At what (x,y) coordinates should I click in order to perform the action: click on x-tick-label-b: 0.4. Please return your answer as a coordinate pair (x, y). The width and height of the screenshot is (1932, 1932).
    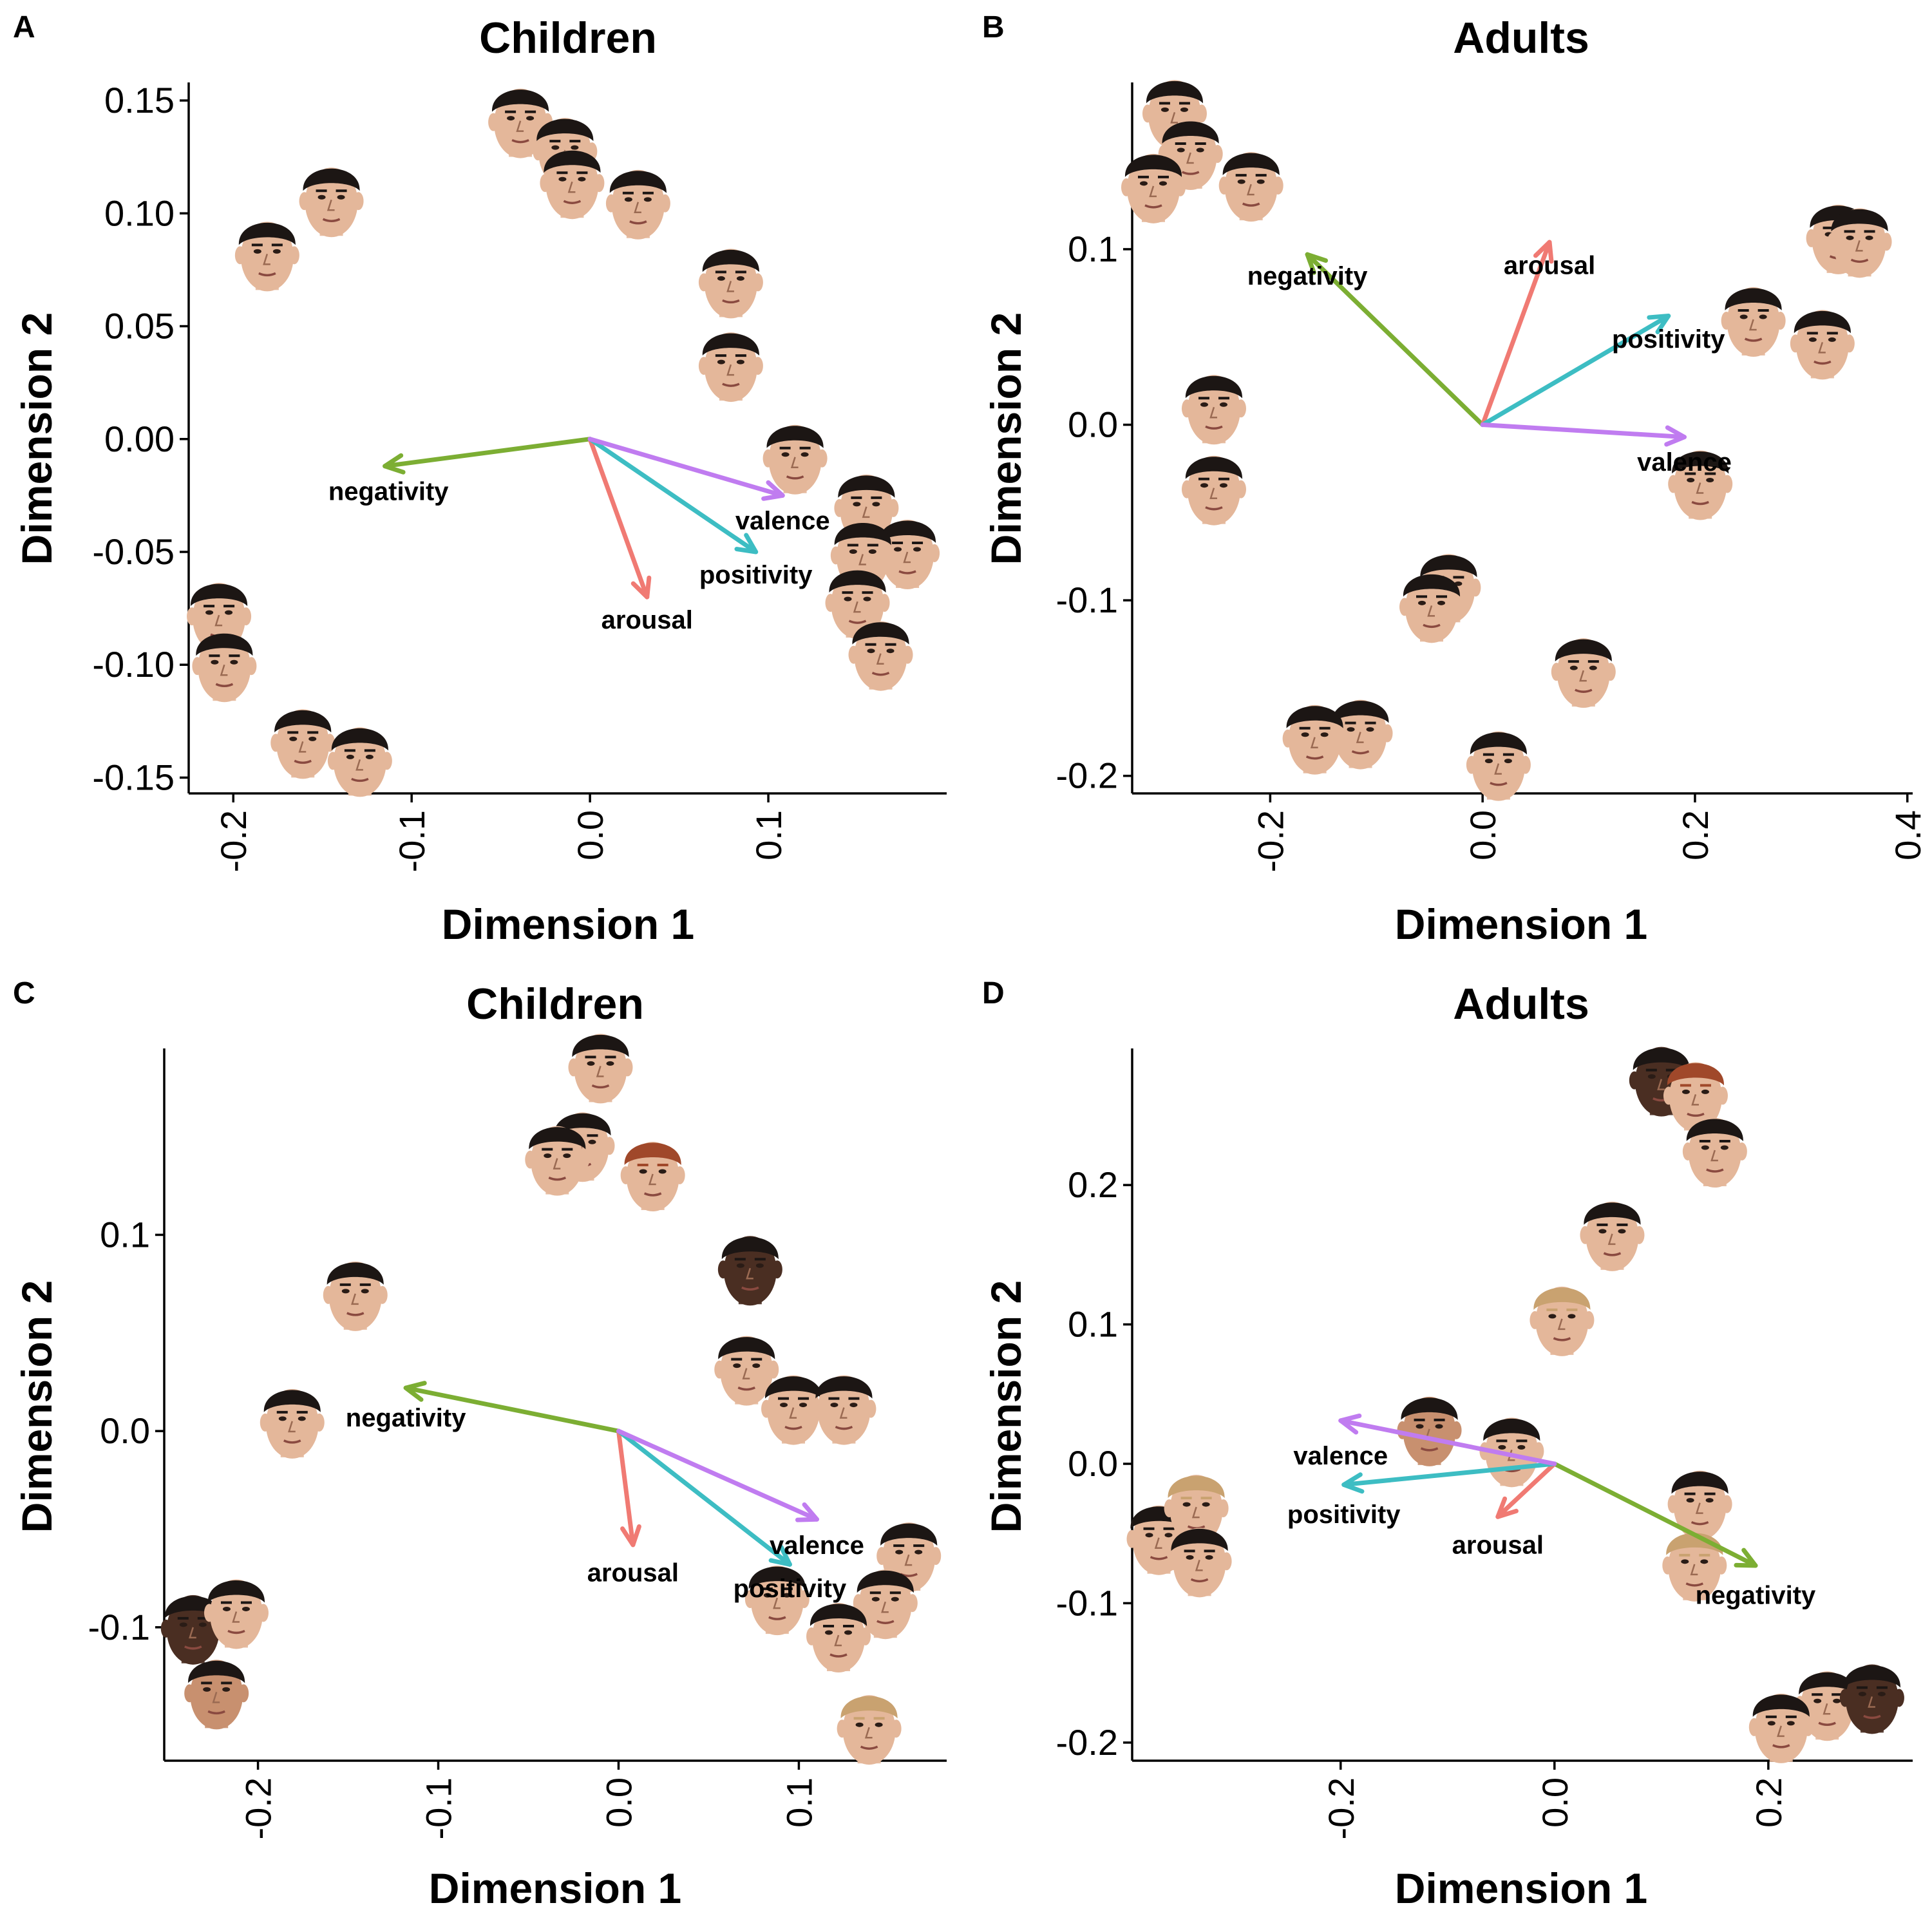
    Looking at the image, I should click on (1908, 835).